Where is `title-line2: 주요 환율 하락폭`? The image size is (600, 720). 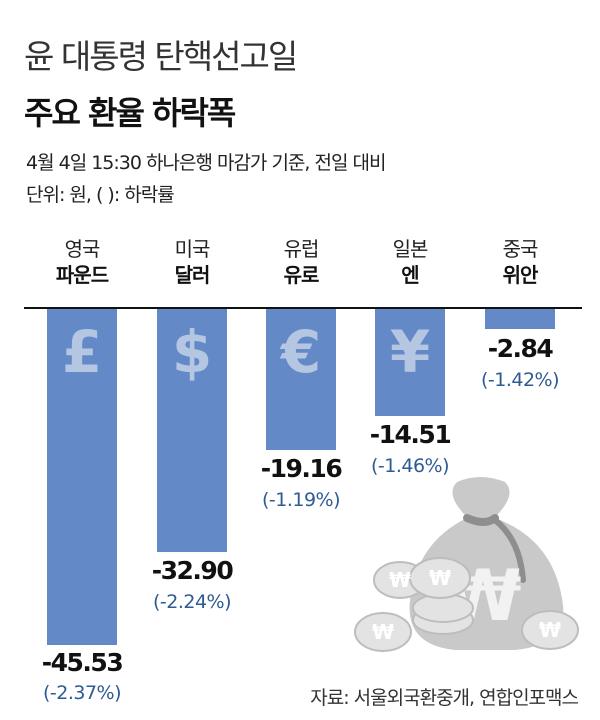
title-line2: 주요 환율 하락폭 is located at coordinates (130, 113).